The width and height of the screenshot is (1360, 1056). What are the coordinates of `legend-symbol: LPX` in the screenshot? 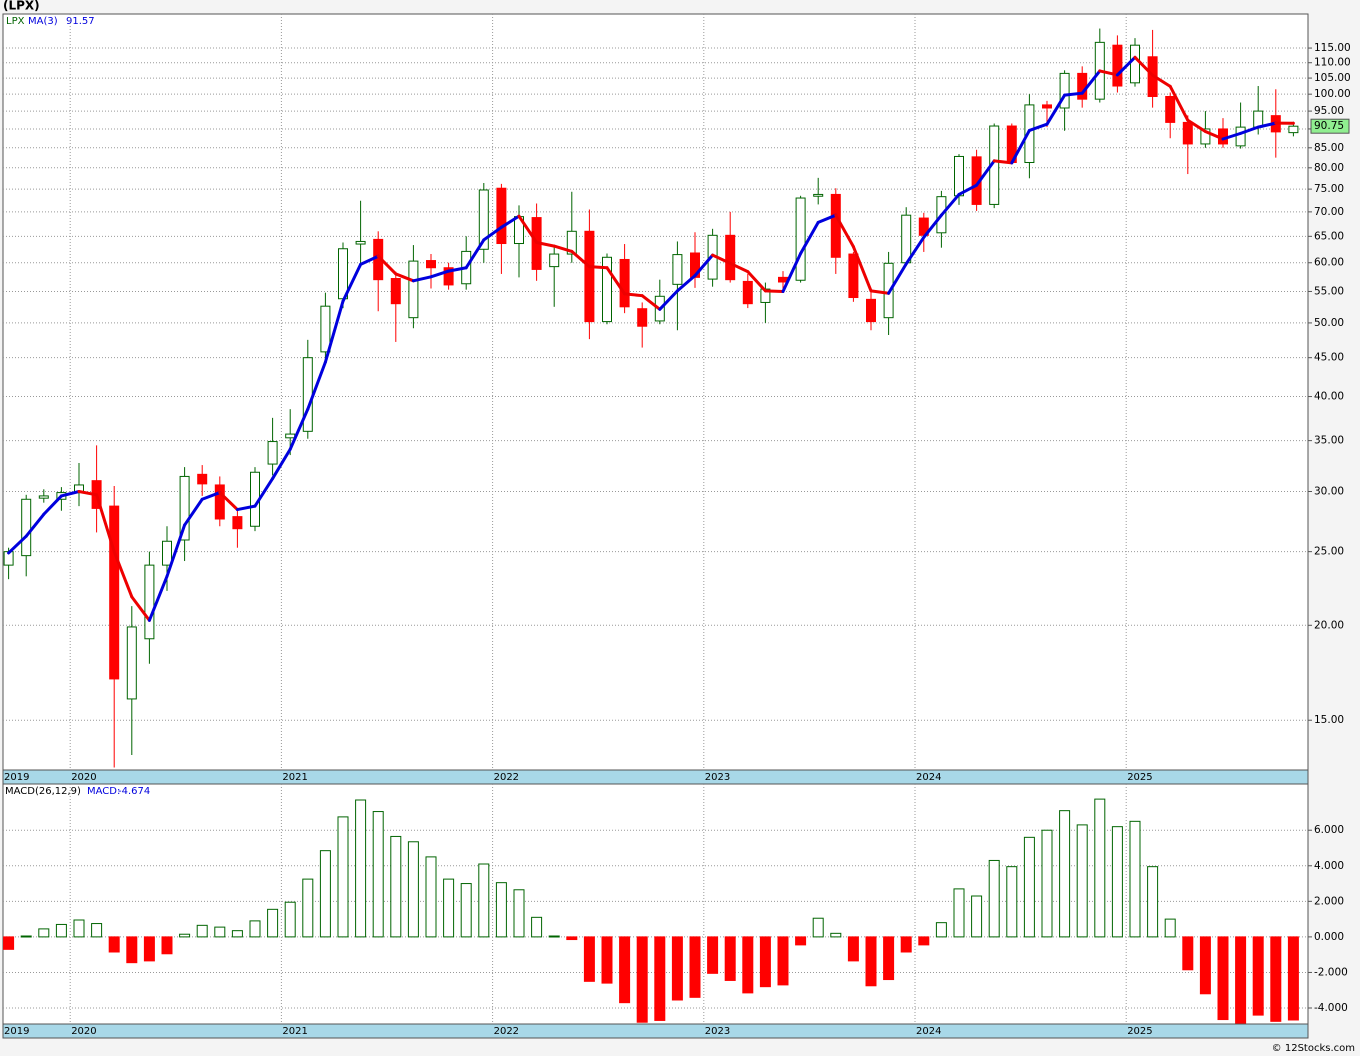 It's located at (15, 21).